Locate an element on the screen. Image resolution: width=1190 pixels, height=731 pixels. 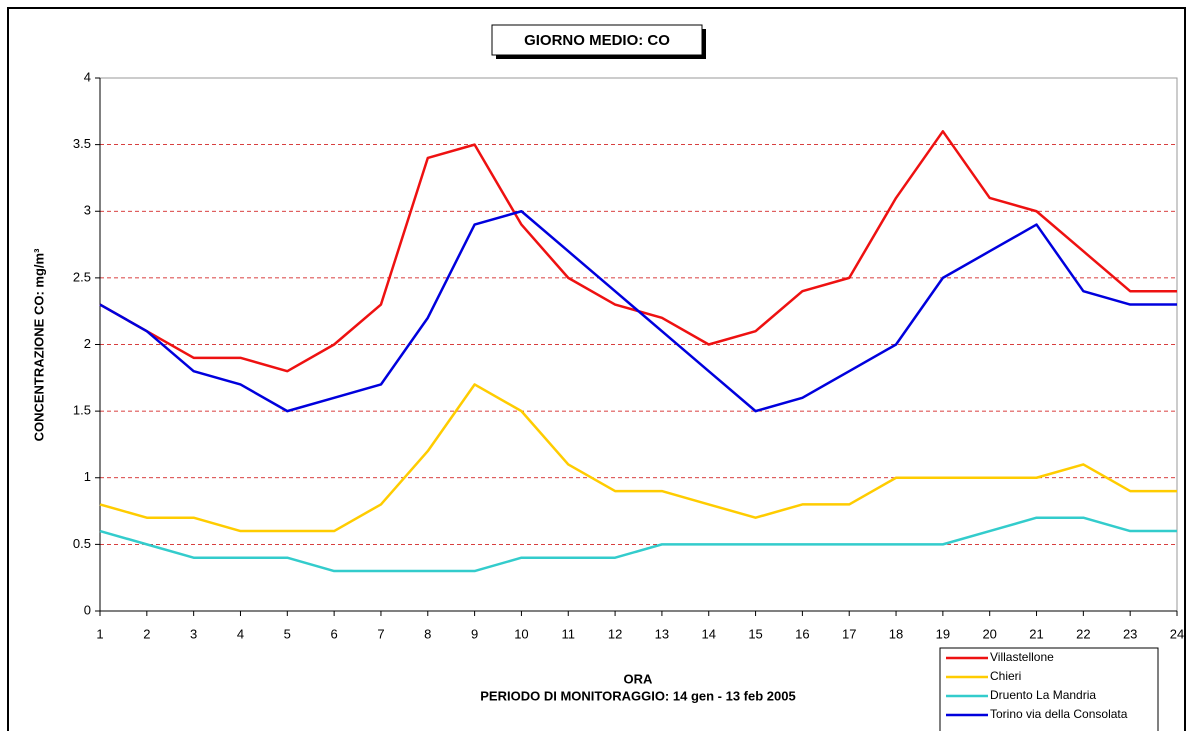
series-line is located at coordinates (638, 544).